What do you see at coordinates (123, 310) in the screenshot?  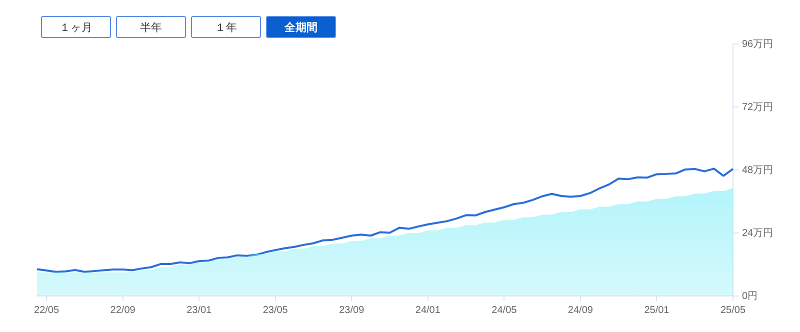 I see `x-tick-label: 22/09` at bounding box center [123, 310].